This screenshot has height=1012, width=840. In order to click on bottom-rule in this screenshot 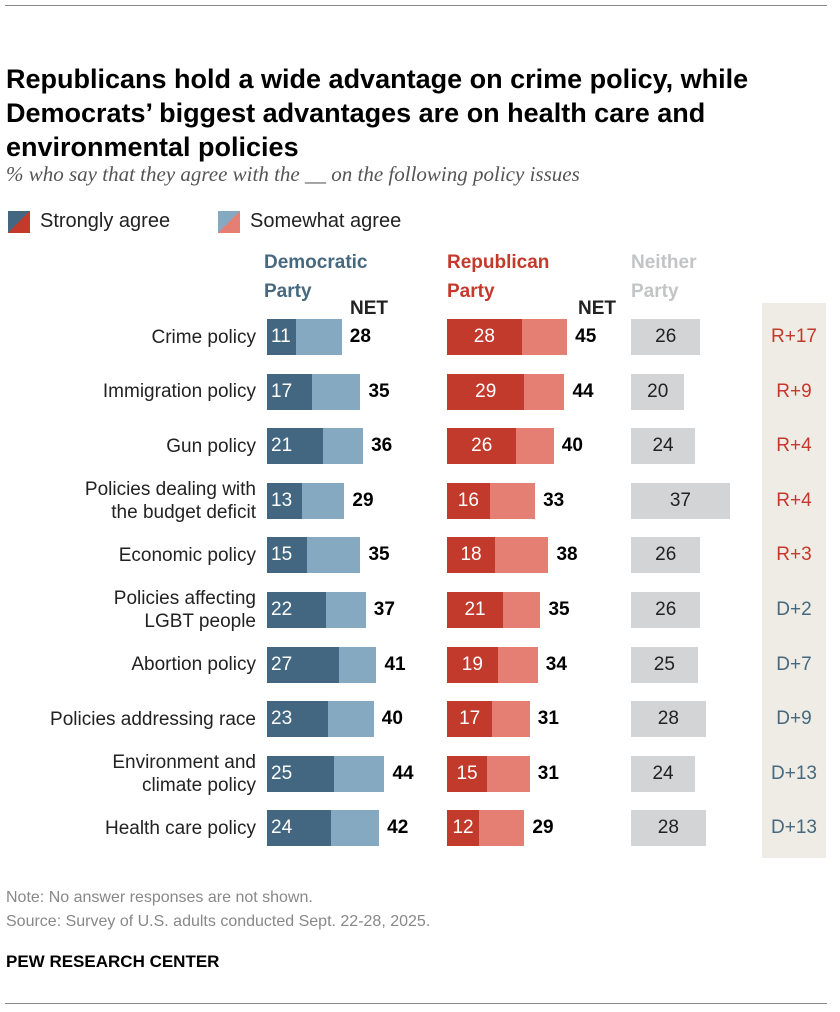, I will do `click(416, 1003)`.